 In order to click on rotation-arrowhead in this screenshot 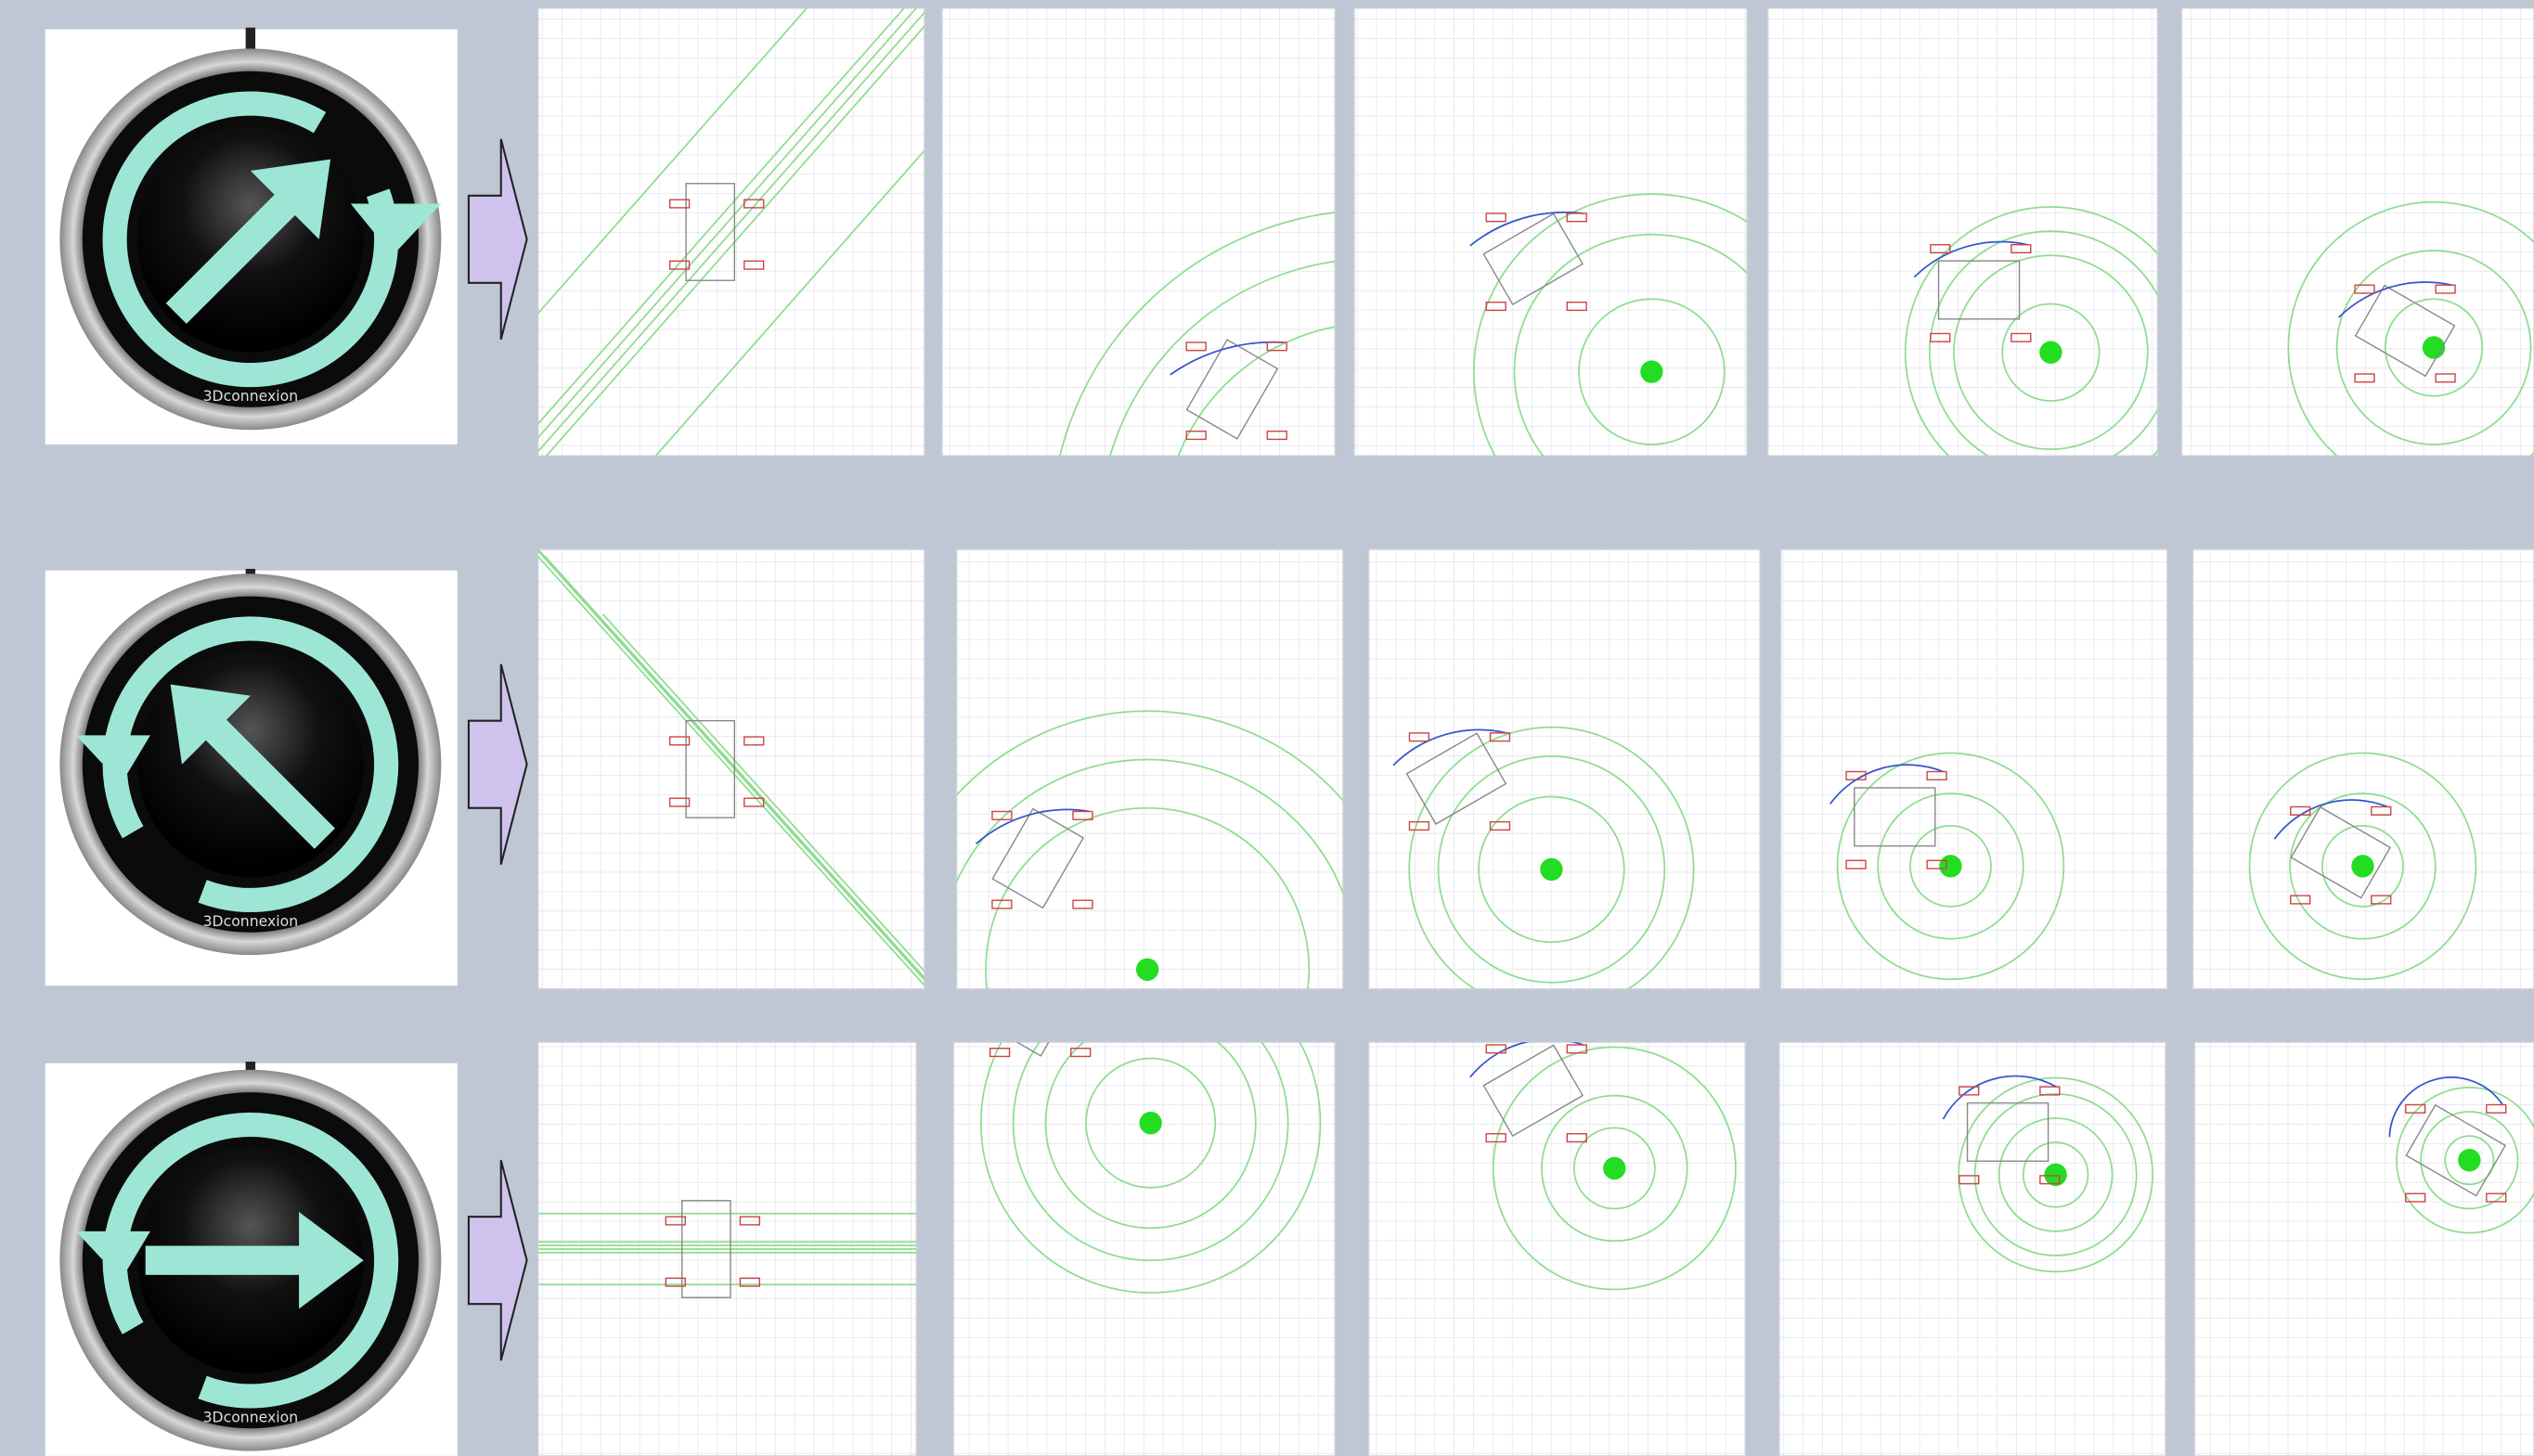, I will do `click(396, 229)`.